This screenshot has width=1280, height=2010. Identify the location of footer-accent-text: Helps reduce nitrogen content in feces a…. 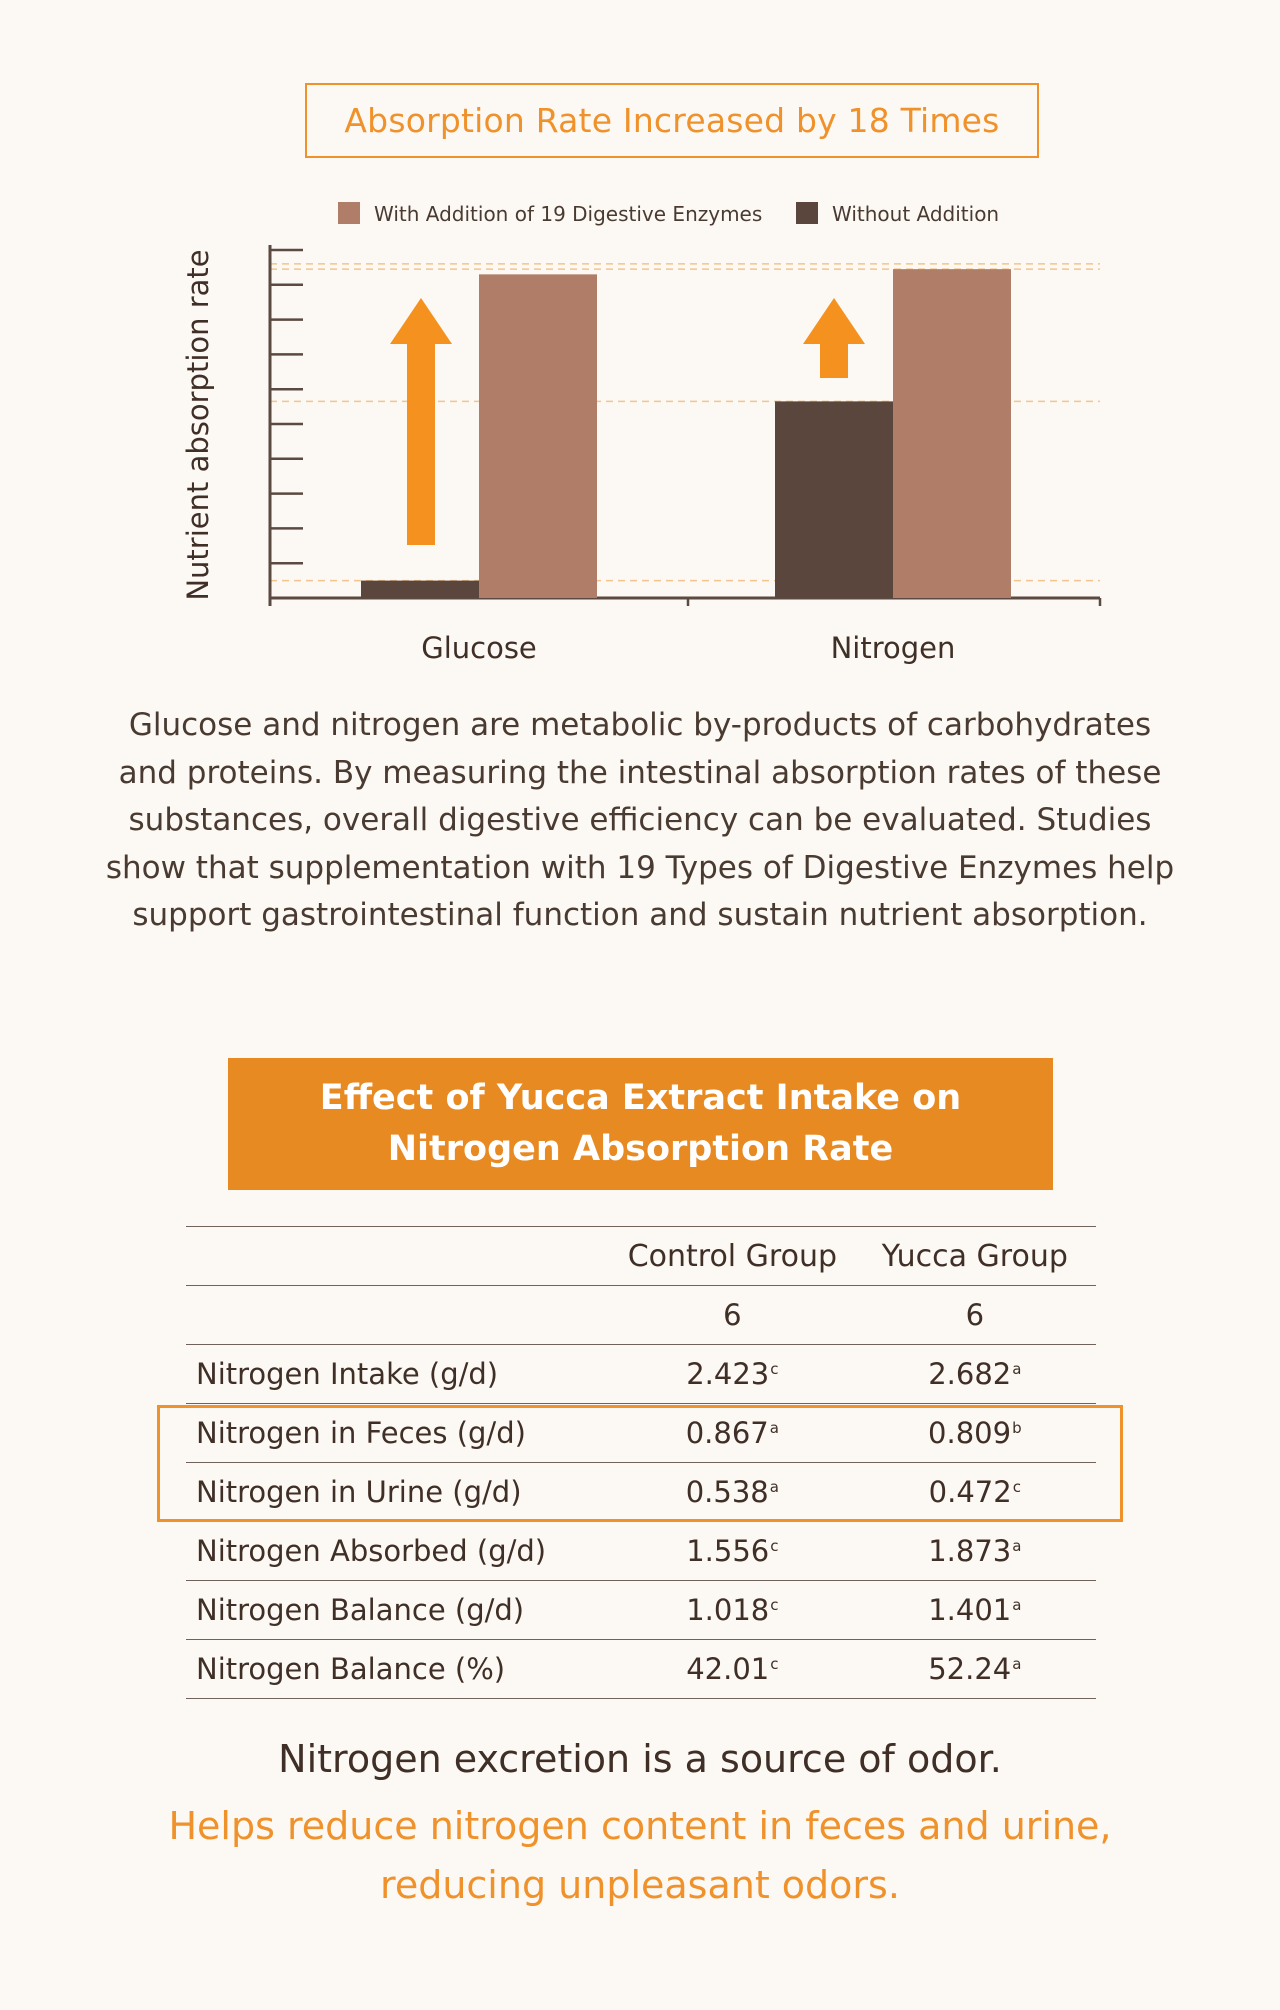
(640, 1856).